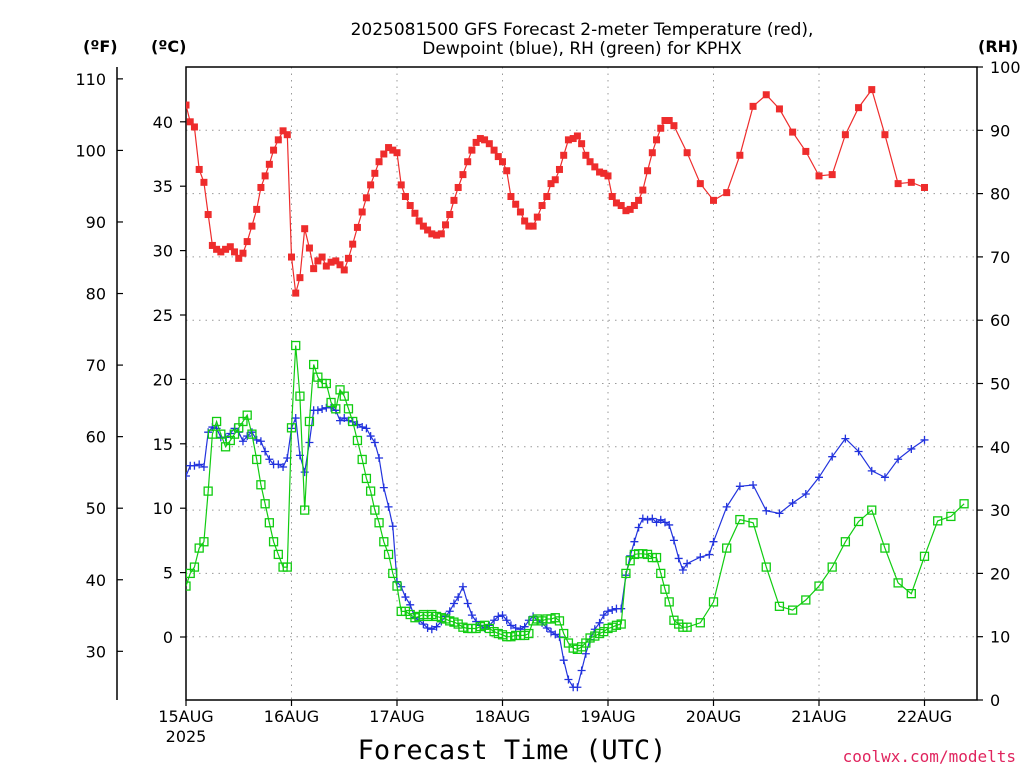 Image resolution: width=1024 pixels, height=768 pixels. Describe the element at coordinates (291, 716) in the screenshot. I see `x-tick-label: 16AUG` at that location.